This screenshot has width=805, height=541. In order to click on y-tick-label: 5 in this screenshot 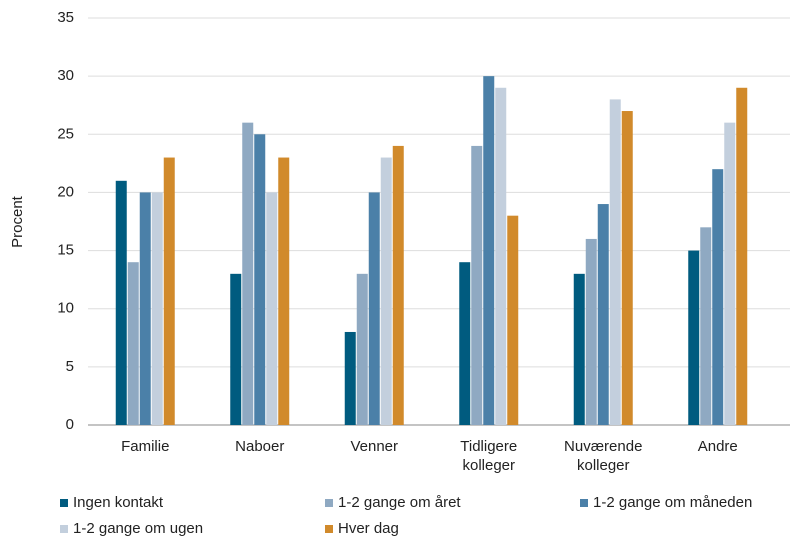, I will do `click(70, 366)`.